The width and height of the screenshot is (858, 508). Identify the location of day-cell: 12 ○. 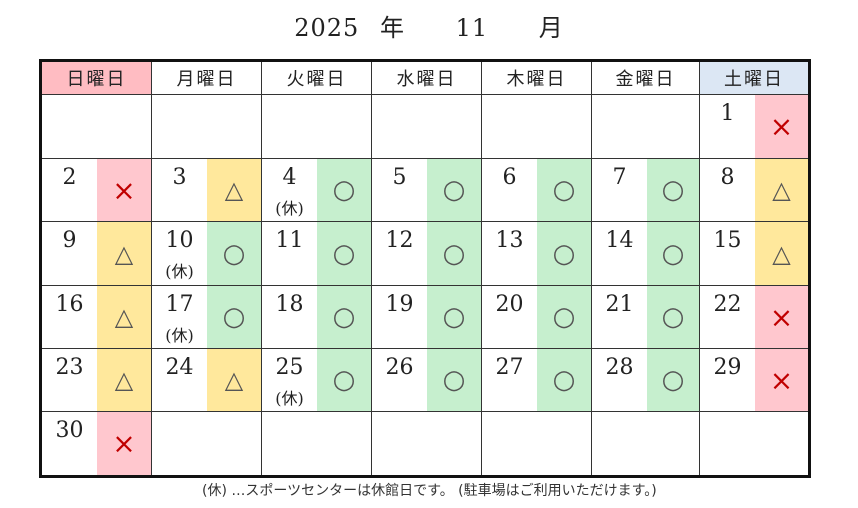
(427, 254).